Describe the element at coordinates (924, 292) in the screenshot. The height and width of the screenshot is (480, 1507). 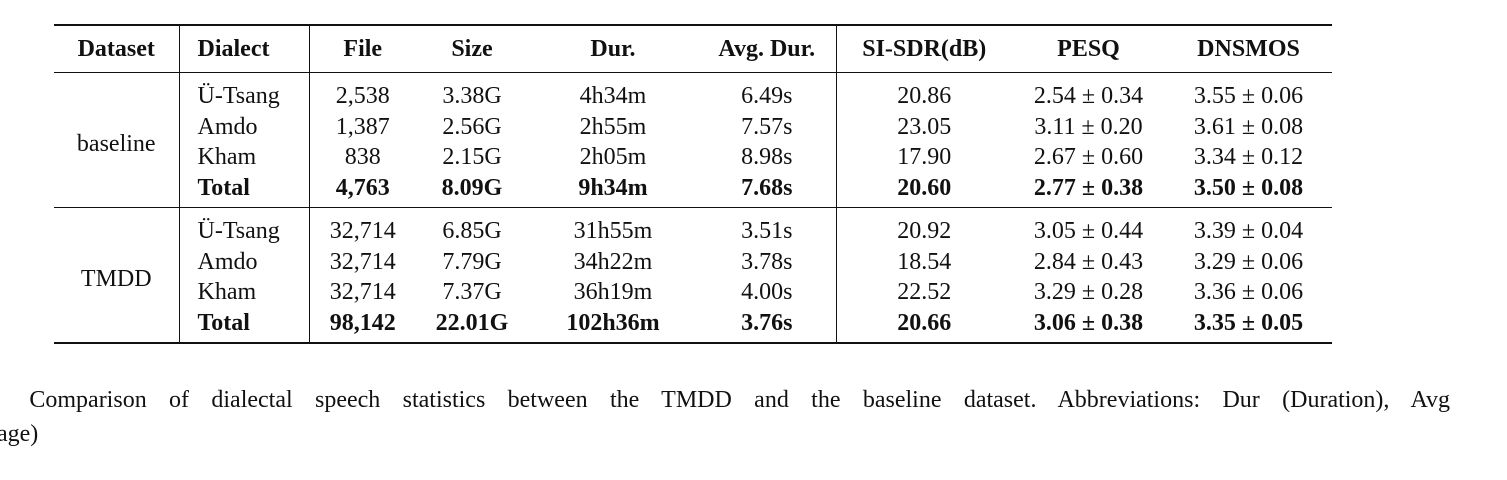
I see `si-sdr-cell: 22.52` at that location.